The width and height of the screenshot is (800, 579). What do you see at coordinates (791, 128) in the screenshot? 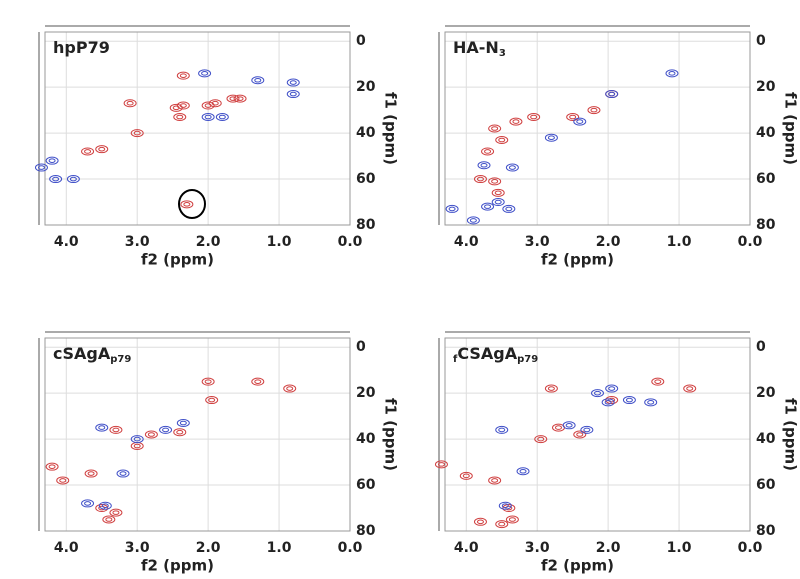
I see `y-axis-label: f1 (ppm)` at bounding box center [791, 128].